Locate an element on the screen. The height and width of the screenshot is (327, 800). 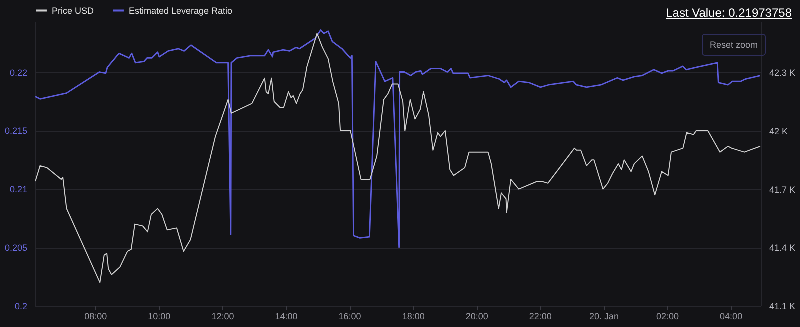
x-tick-label: 20. Jan is located at coordinates (604, 317).